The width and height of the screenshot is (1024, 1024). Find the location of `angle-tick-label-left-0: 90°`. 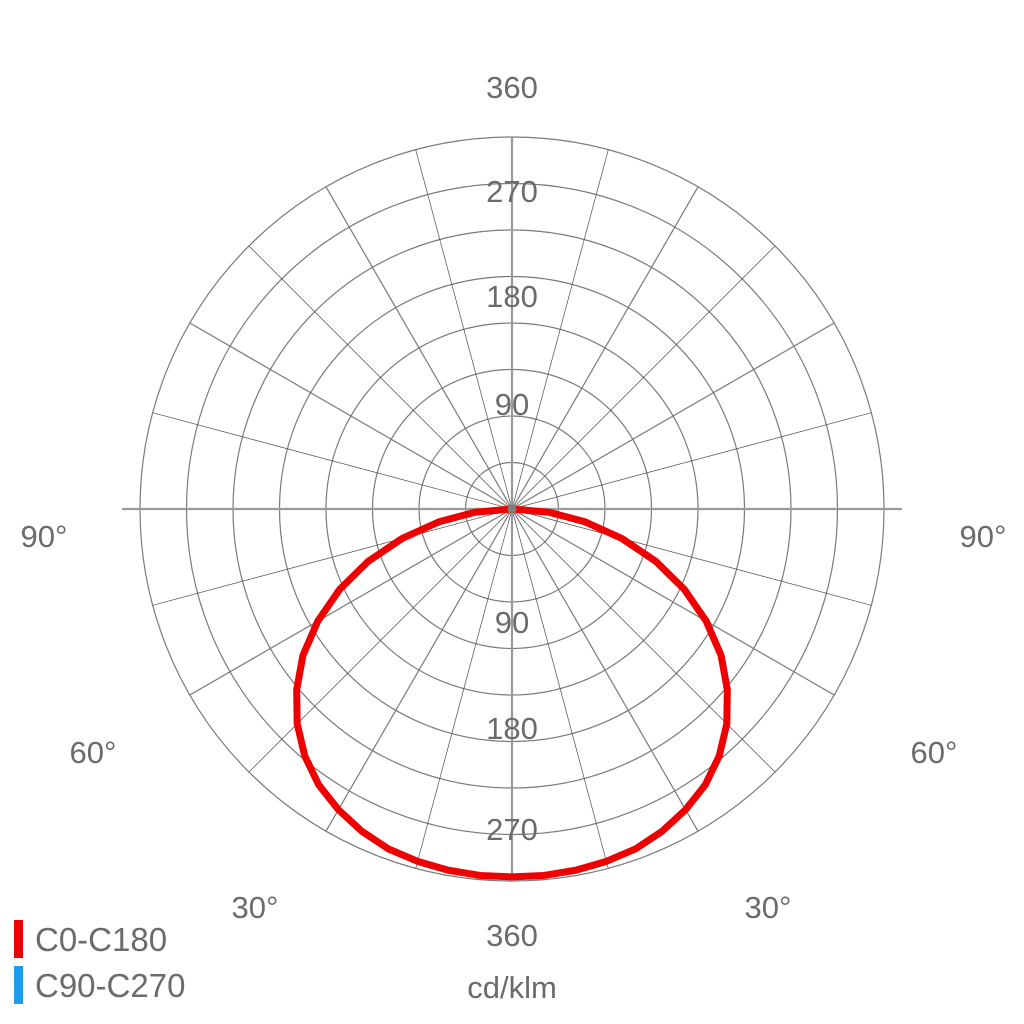

angle-tick-label-left-0: 90° is located at coordinates (44, 536).